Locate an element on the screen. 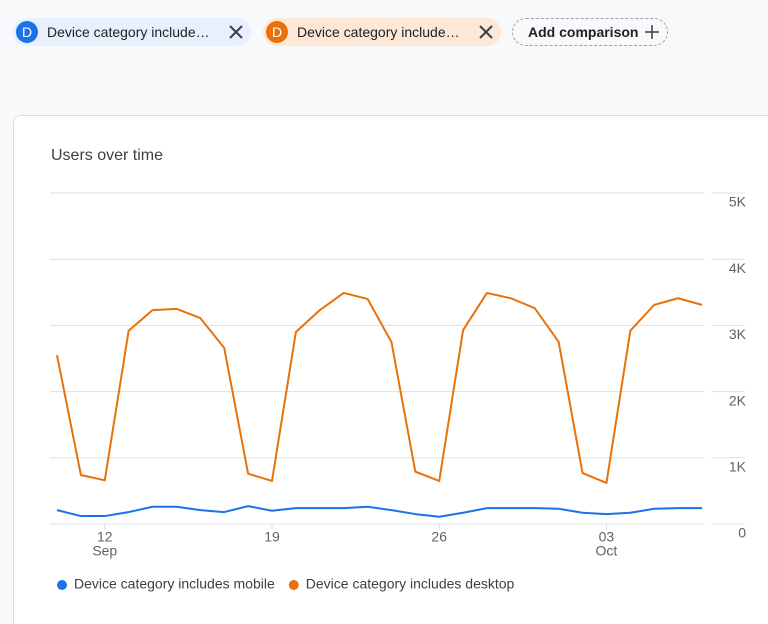  add-comparison: Add comparison is located at coordinates (590, 32).